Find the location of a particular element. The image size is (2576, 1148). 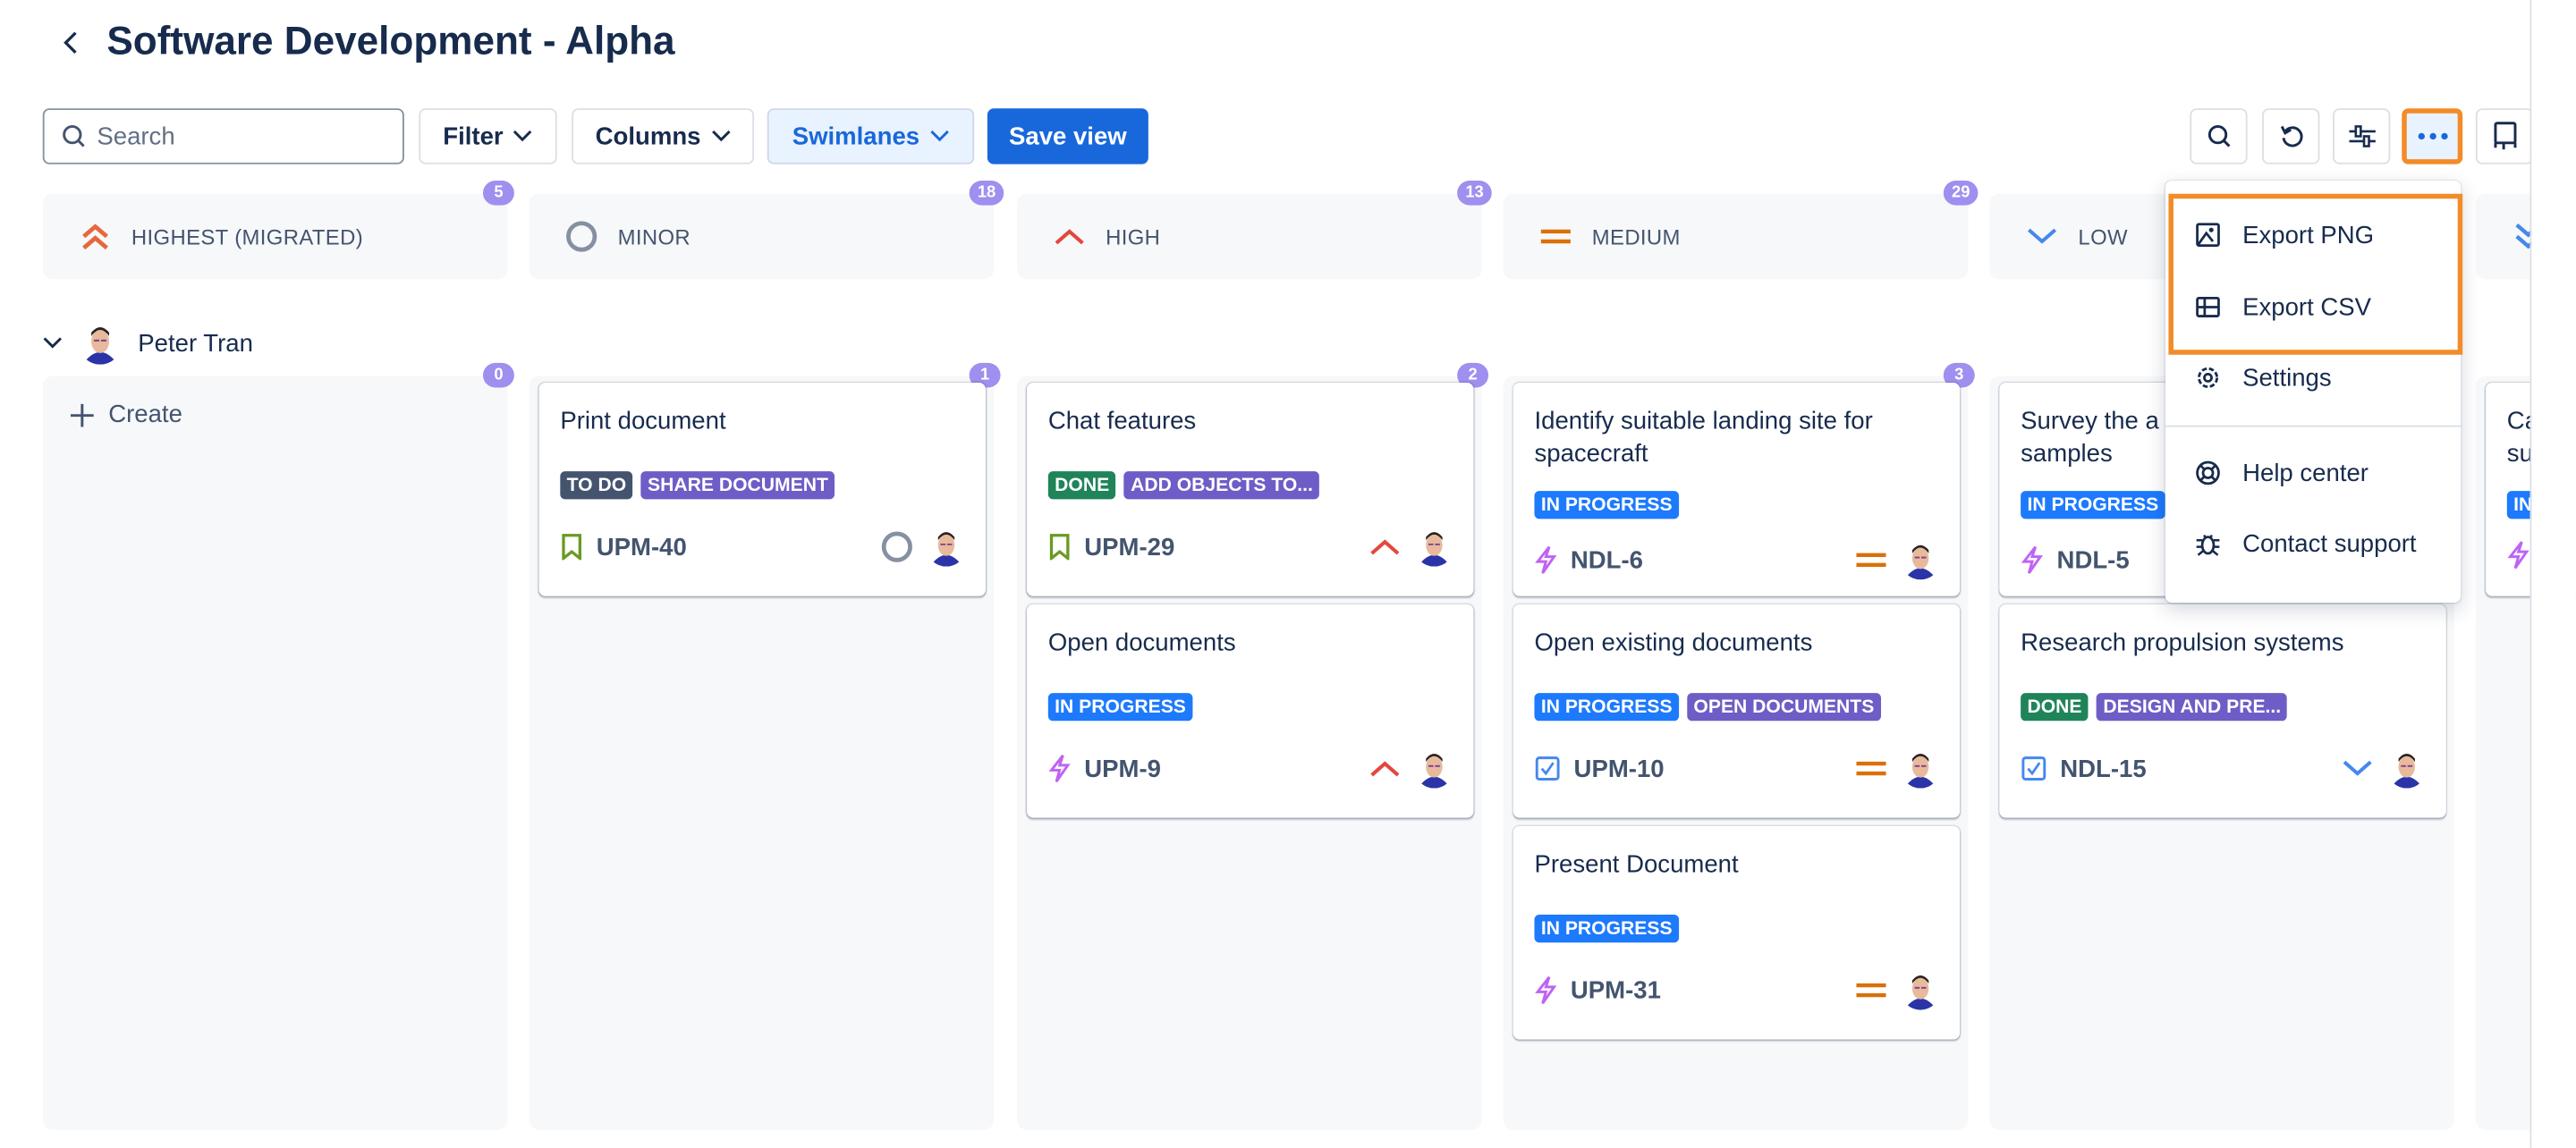

card-title-text: Research propulsion systems is located at coordinates (2182, 643).